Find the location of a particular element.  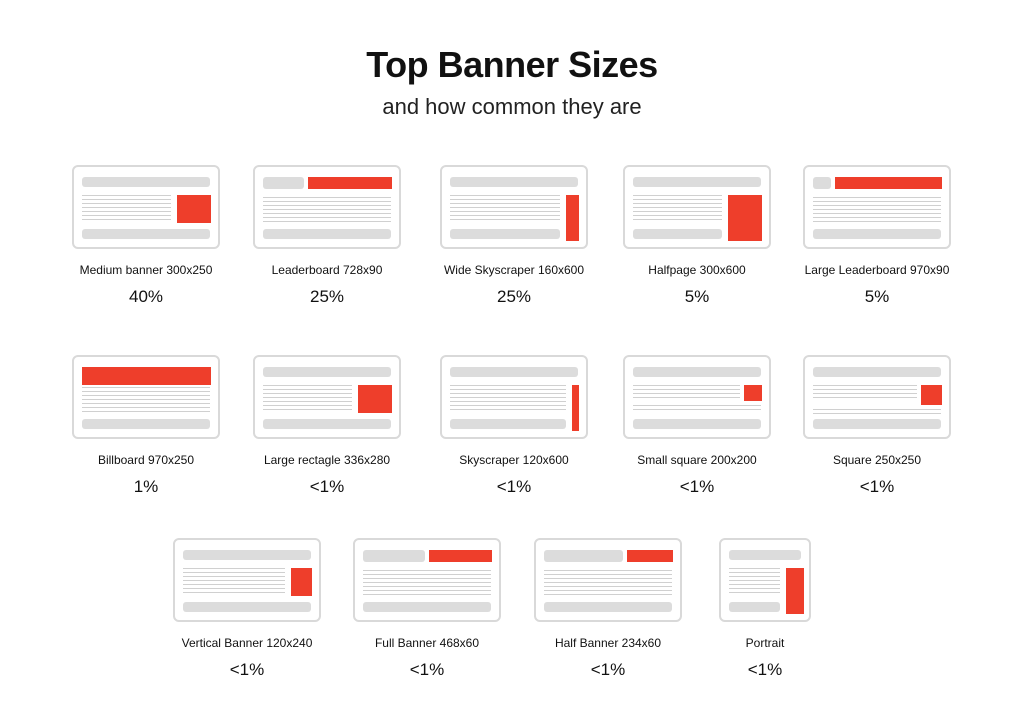

banner-label: Portrait is located at coordinates (765, 643).